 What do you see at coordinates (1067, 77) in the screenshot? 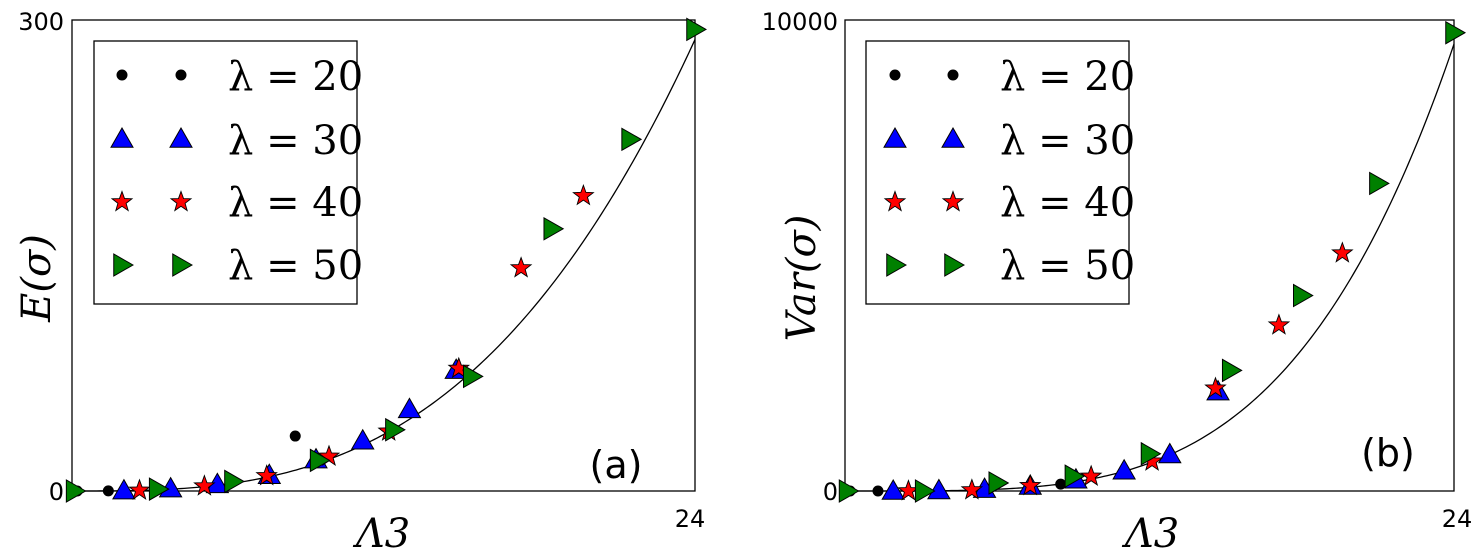
I see `legend-entry-lambda-20-b: λ = 20` at bounding box center [1067, 77].